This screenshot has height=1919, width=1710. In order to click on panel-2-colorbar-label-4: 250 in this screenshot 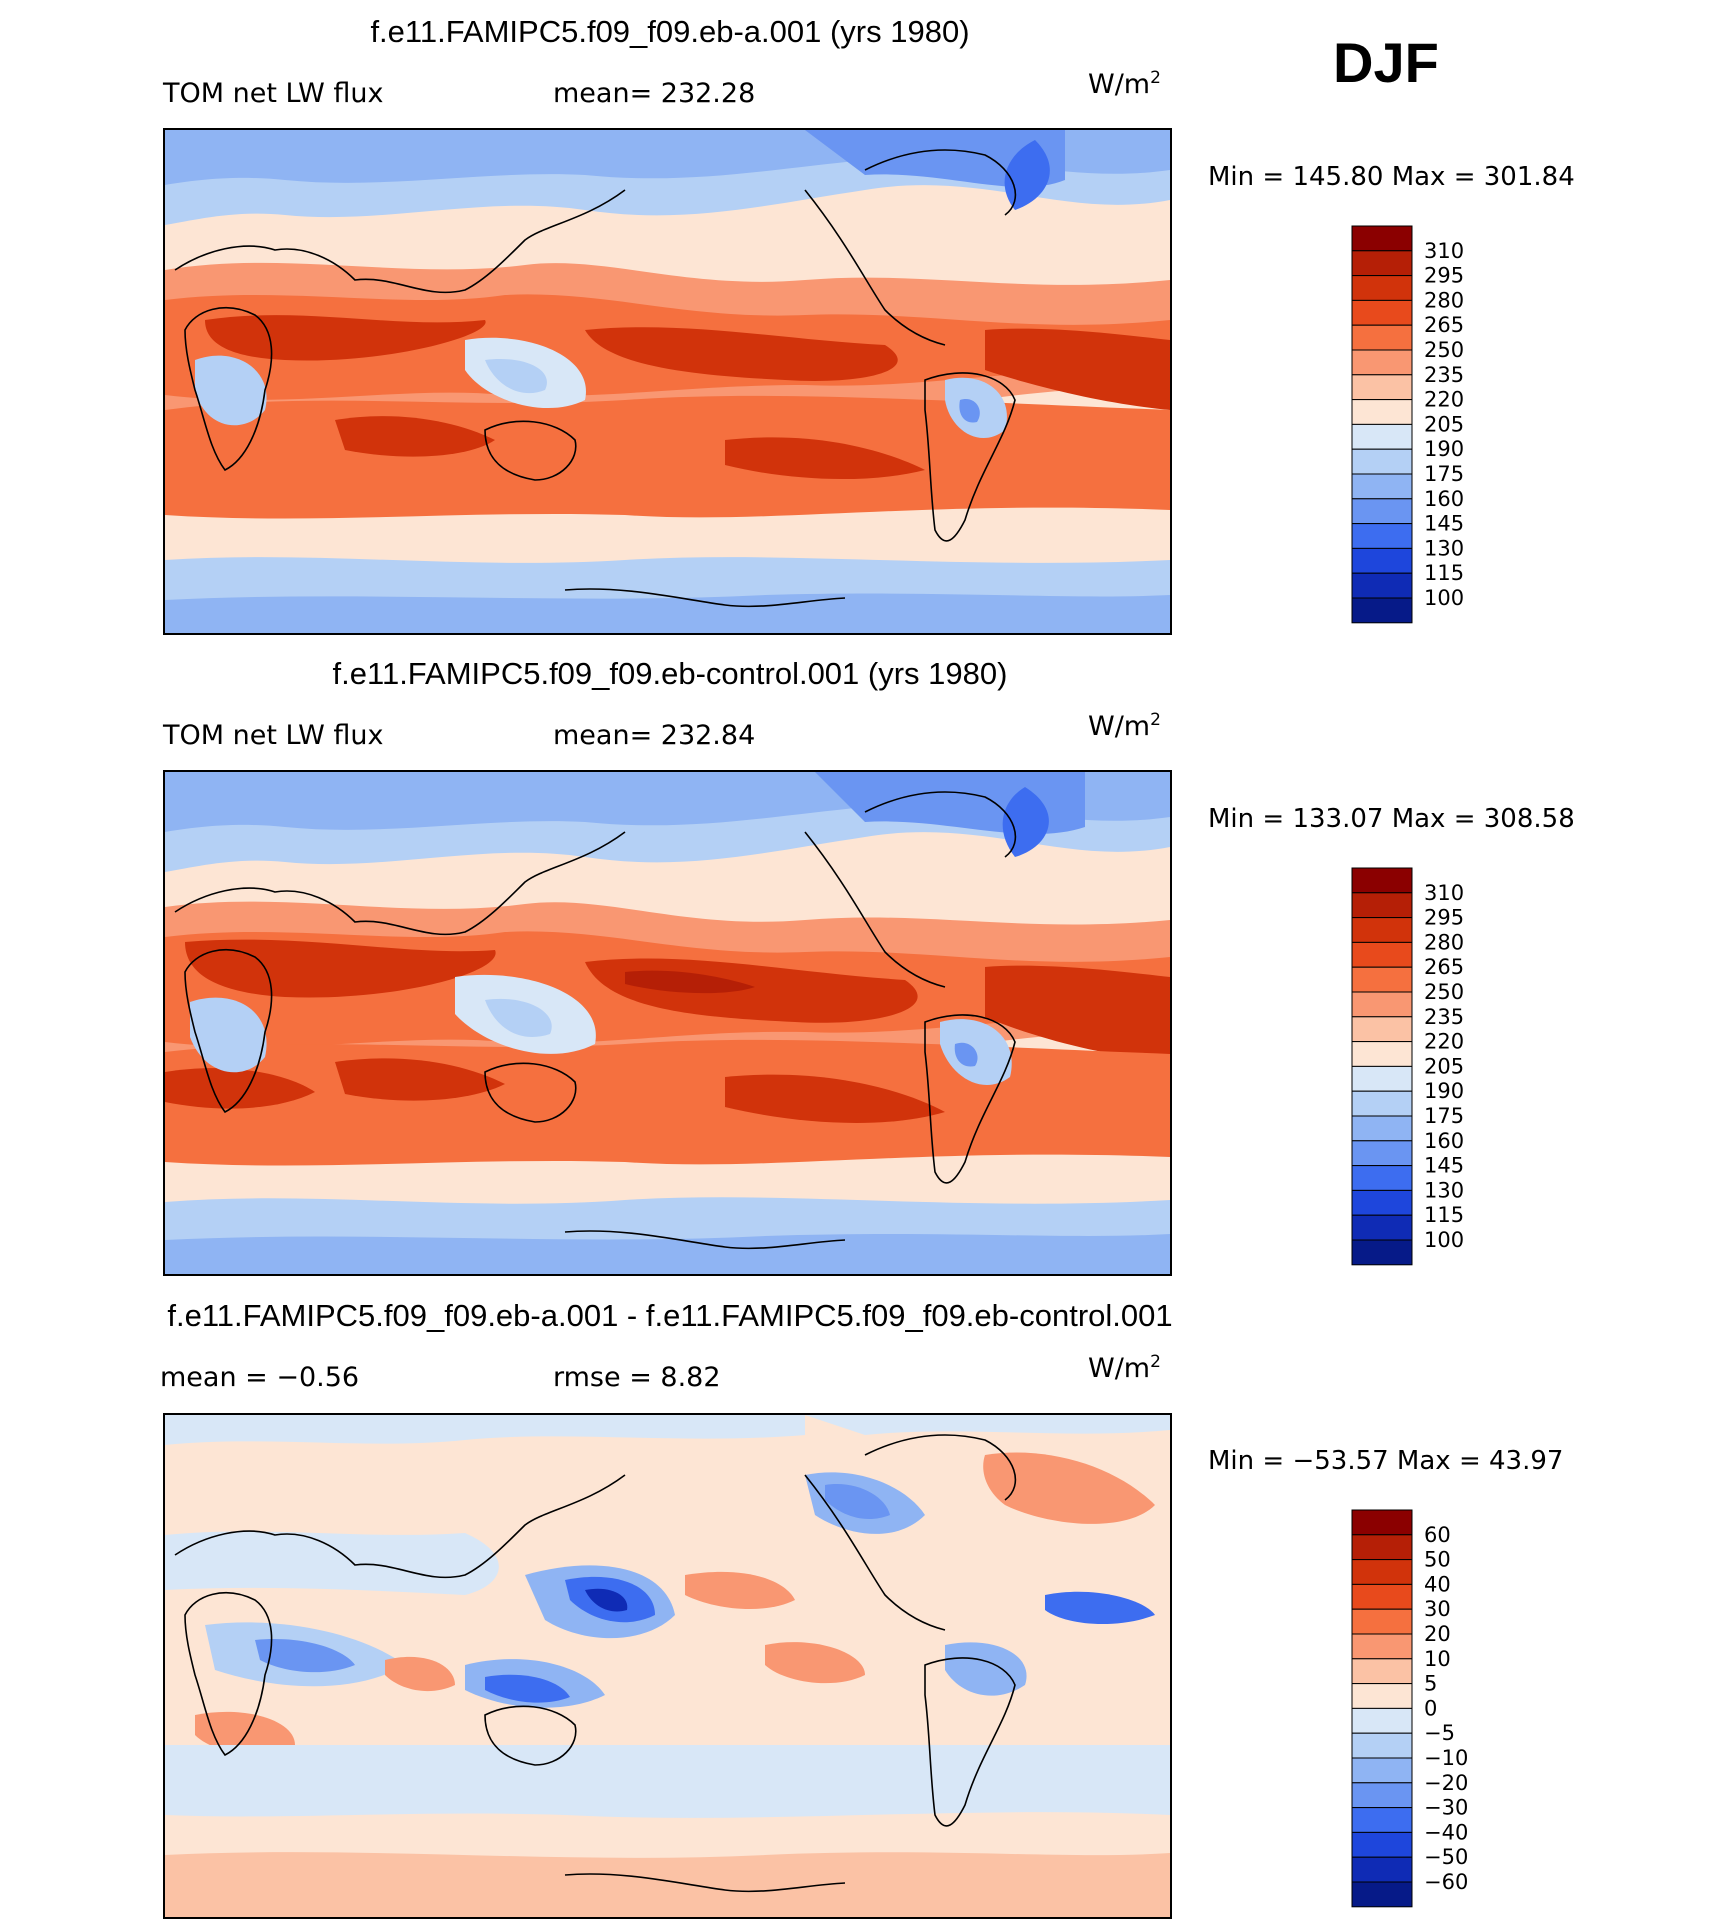, I will do `click(1444, 992)`.